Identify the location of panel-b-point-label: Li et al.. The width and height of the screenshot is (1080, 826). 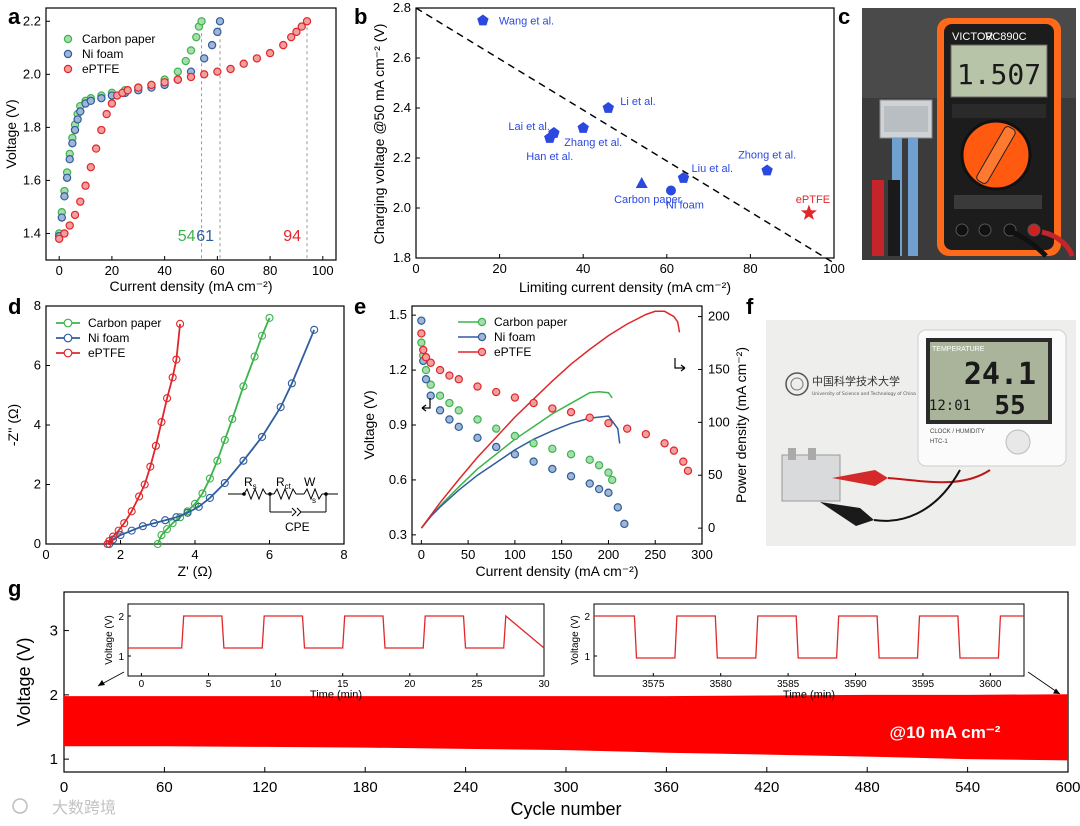
(637, 102).